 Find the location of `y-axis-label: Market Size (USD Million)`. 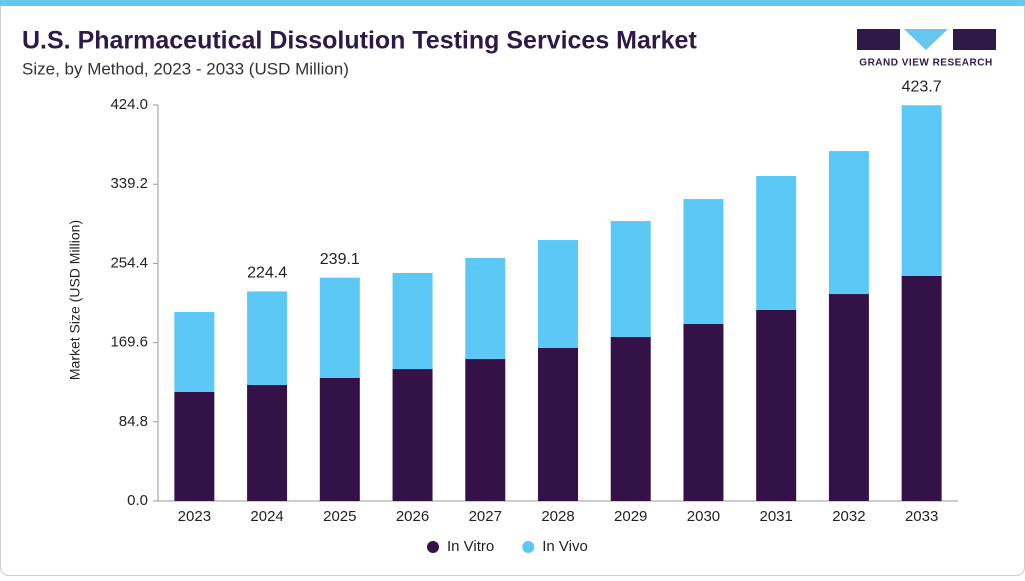

y-axis-label: Market Size (USD Million) is located at coordinates (75, 300).